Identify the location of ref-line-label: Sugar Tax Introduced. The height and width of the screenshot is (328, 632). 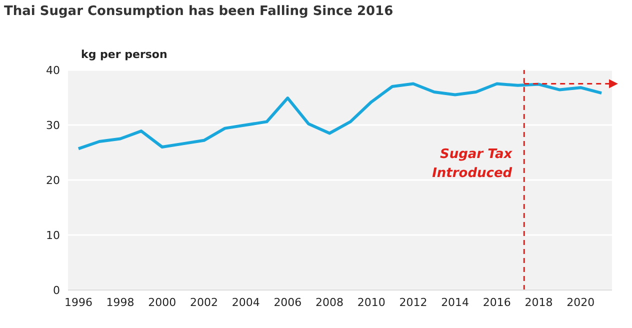
(472, 164).